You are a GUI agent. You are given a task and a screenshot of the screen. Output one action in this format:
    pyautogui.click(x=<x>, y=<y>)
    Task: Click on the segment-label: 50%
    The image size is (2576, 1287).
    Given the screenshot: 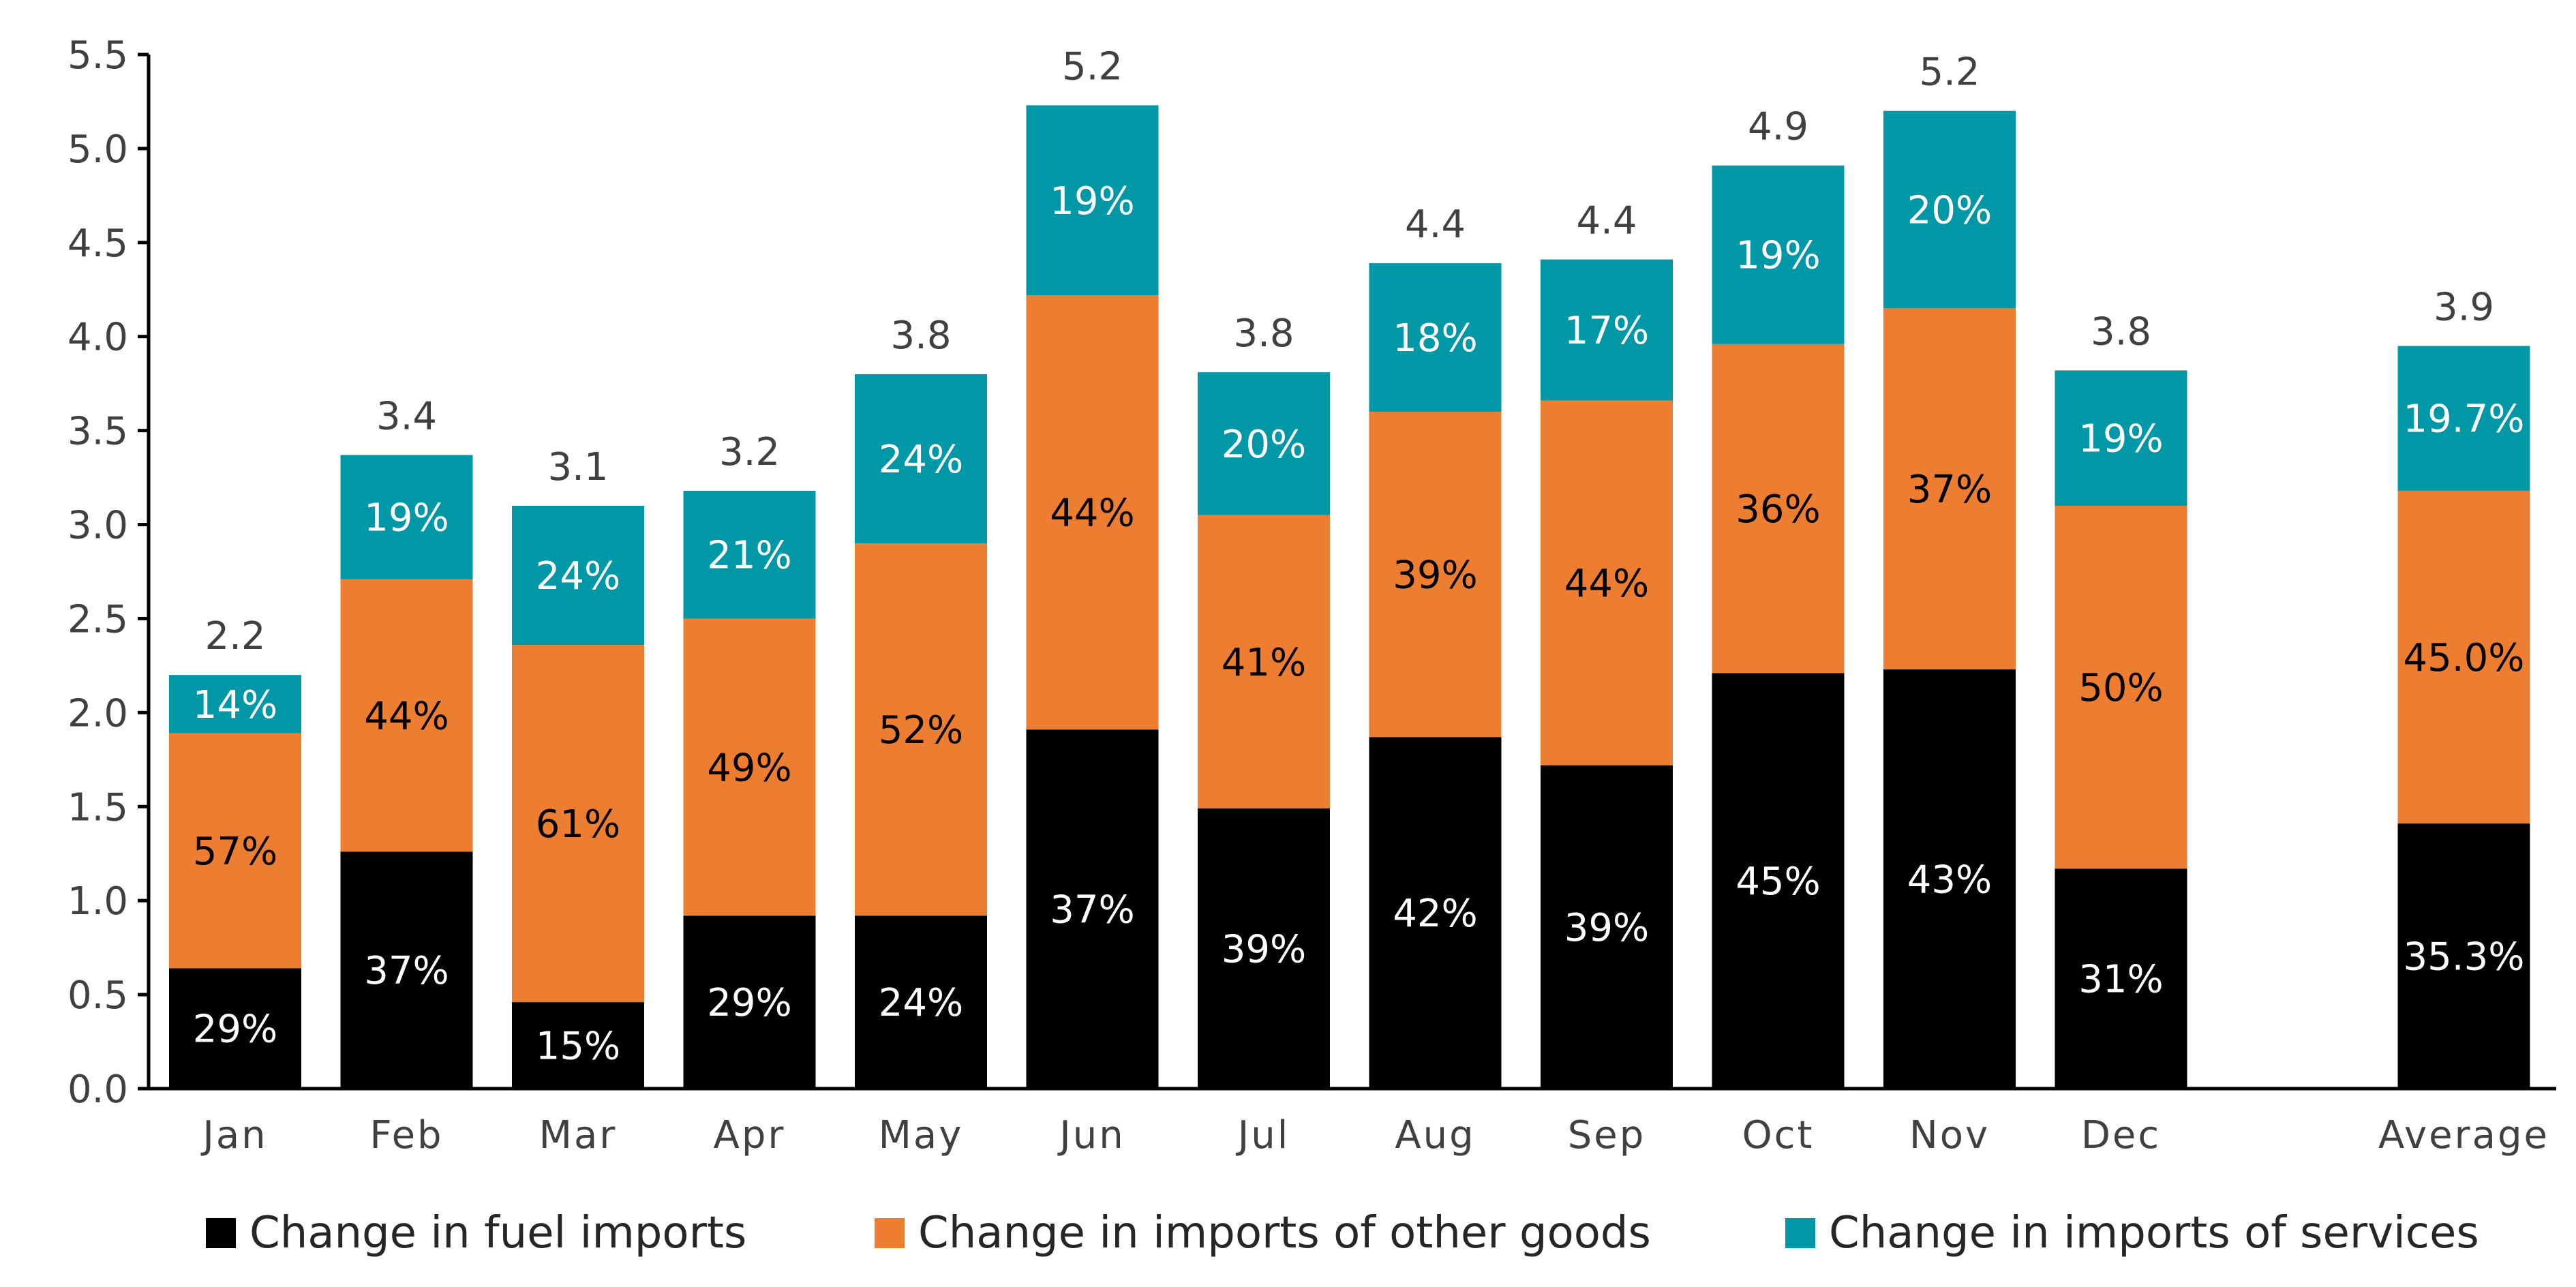 What is the action you would take?
    pyautogui.click(x=2121, y=688)
    